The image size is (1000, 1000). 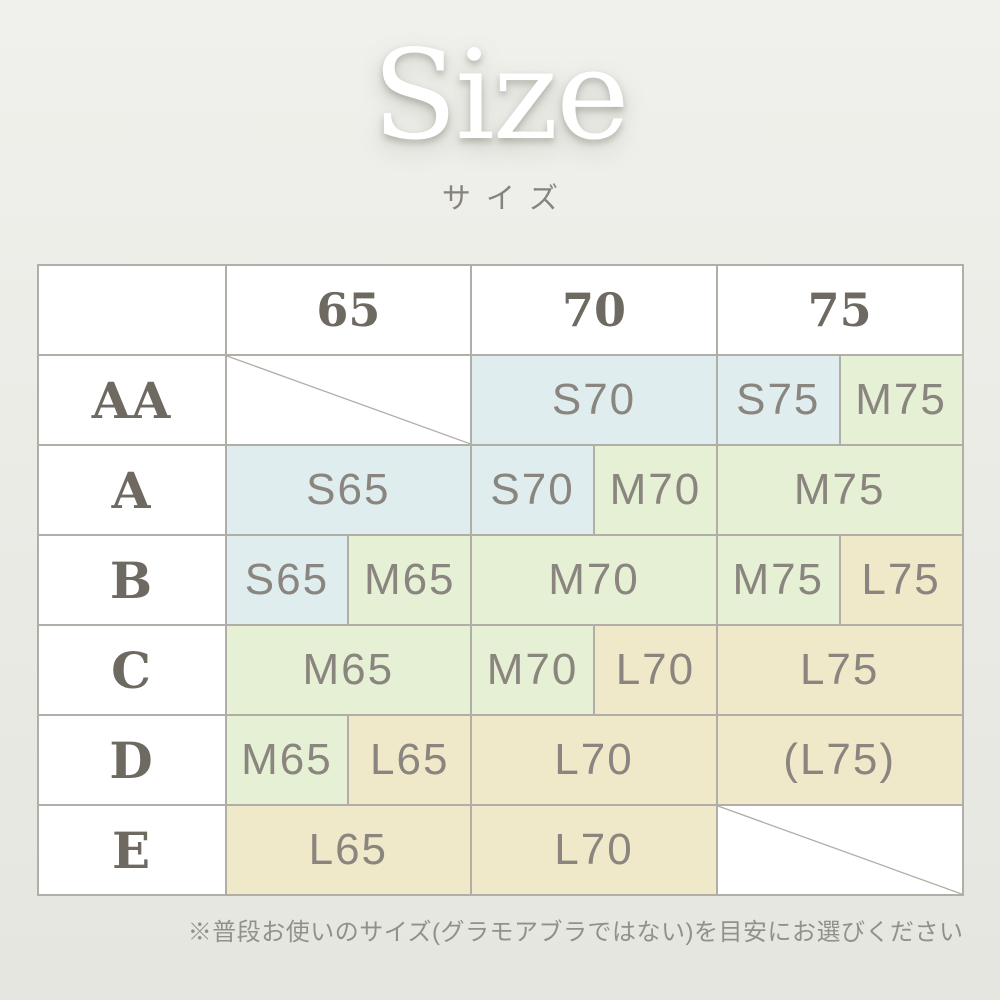 I want to click on cell-aa-s70: S70, so click(x=594, y=400).